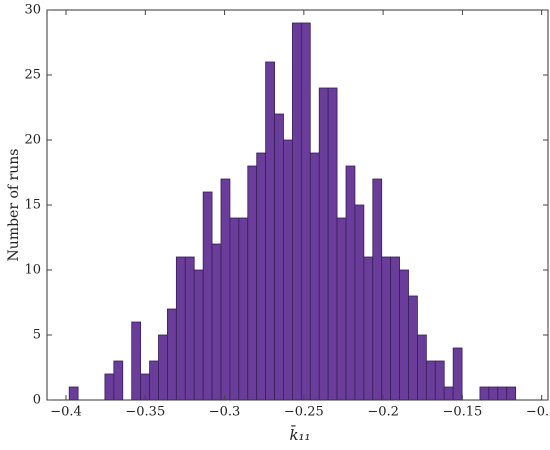  What do you see at coordinates (37, 400) in the screenshot?
I see `y-tick-label: 0` at bounding box center [37, 400].